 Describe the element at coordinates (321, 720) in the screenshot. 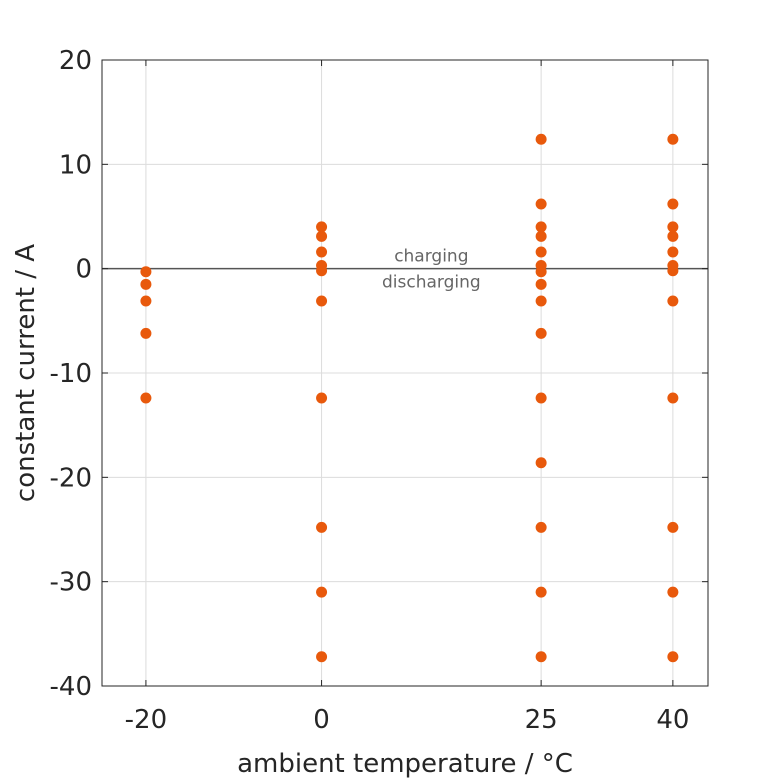

I see `x-tick-label: 0` at that location.